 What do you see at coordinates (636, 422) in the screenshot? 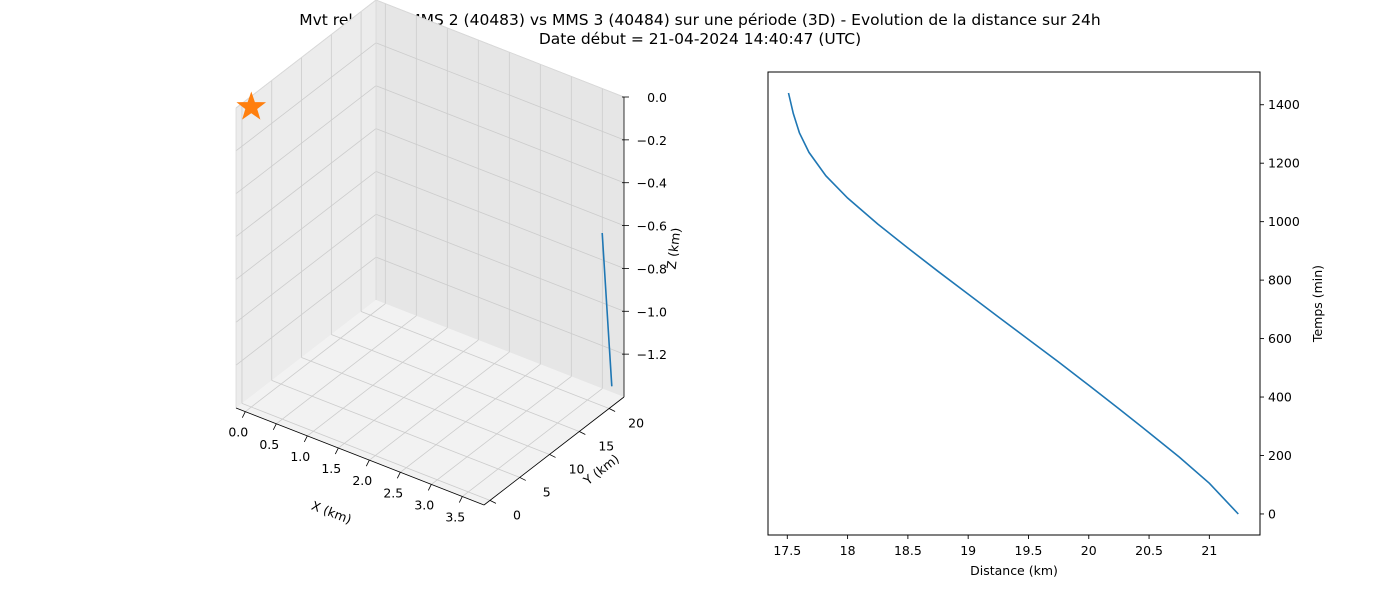
I see `y-tick-label: 20` at bounding box center [636, 422].